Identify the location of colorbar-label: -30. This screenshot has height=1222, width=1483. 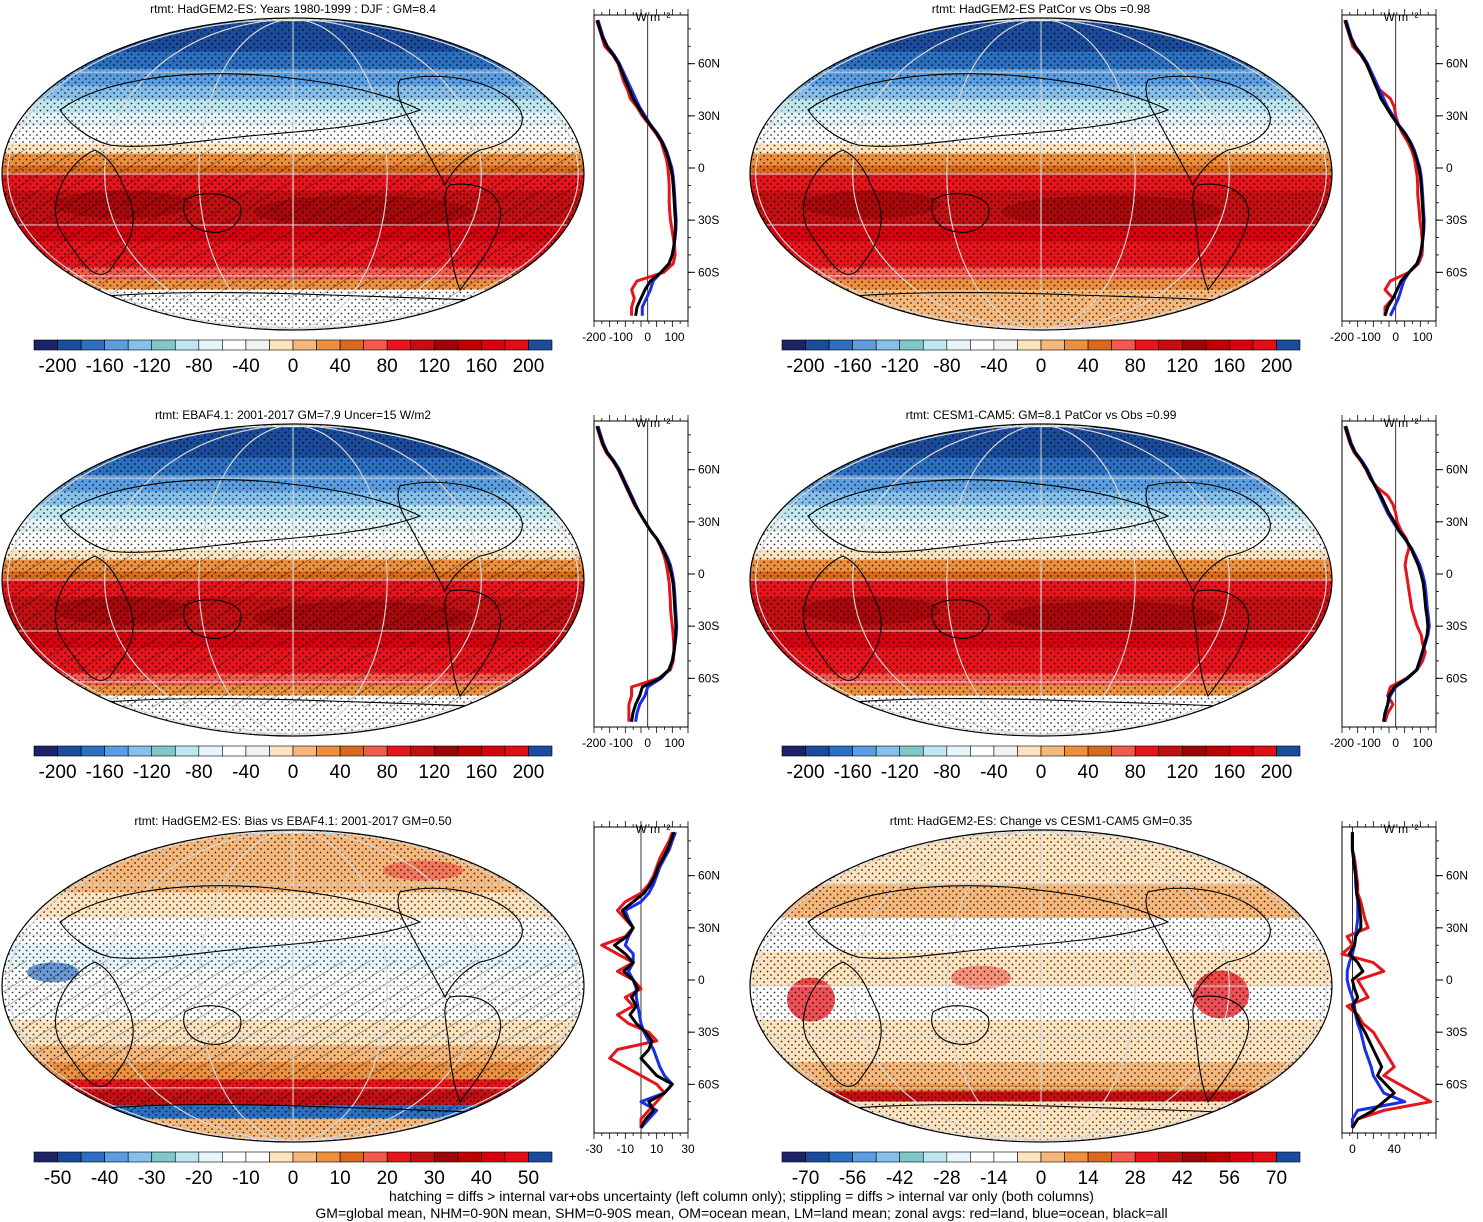
(151, 1178).